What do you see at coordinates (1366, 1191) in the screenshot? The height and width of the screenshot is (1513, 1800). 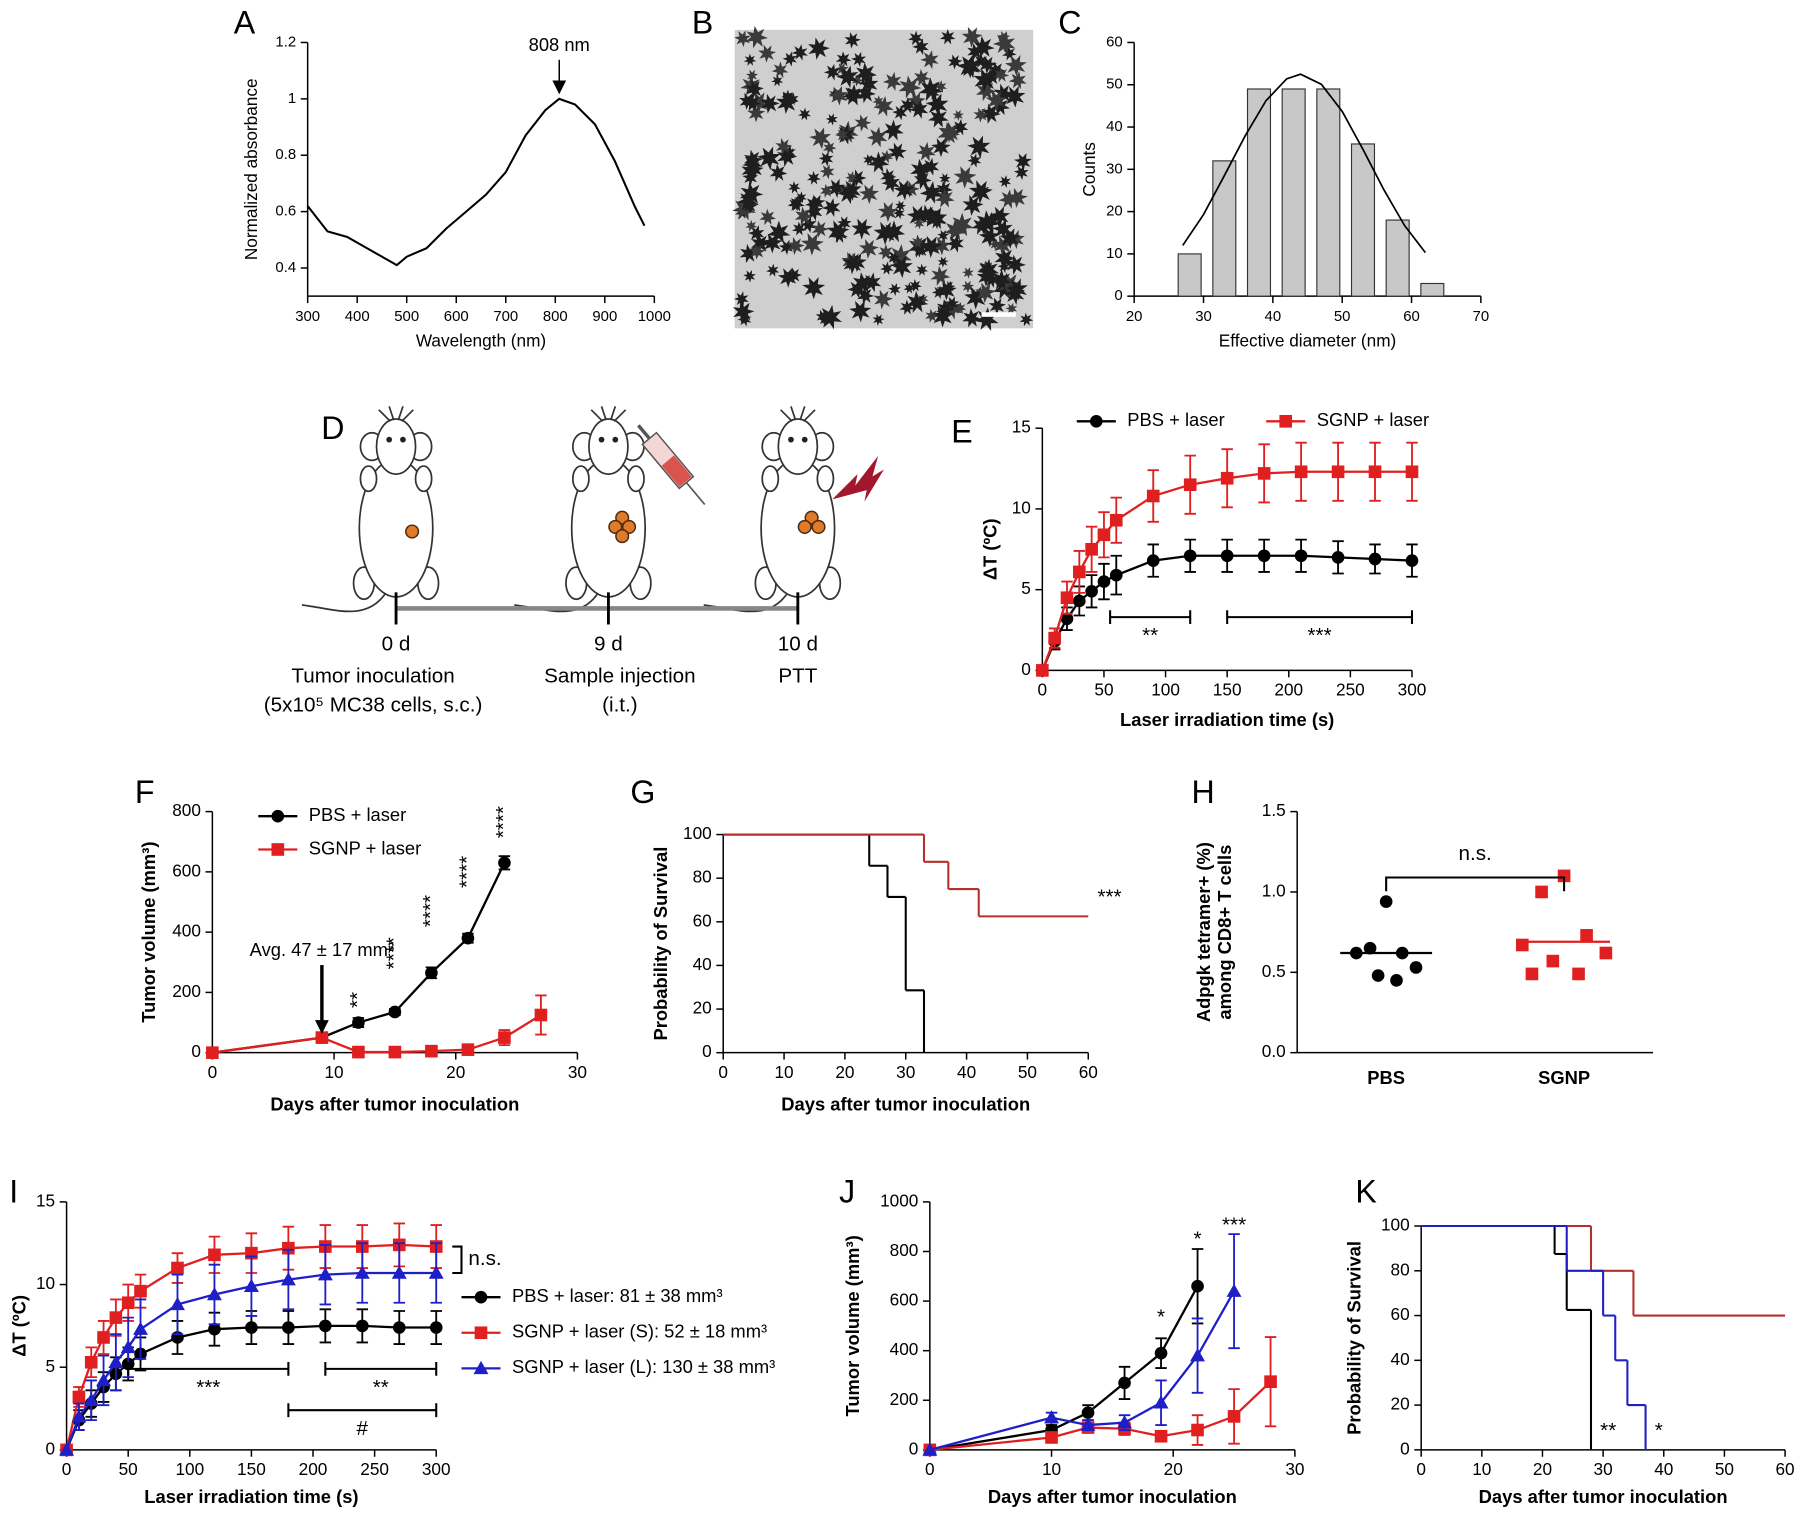 I see `panel-label: K` at bounding box center [1366, 1191].